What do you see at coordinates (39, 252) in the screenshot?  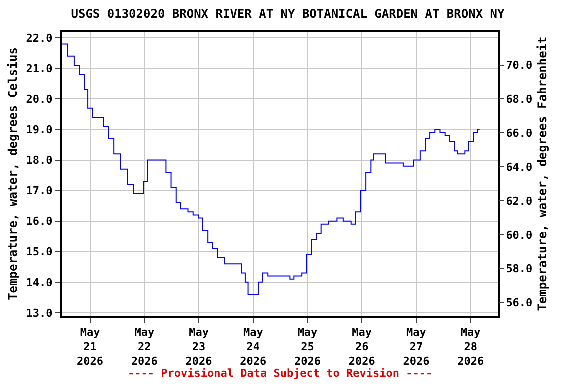 I see `y-tick-label: 15.0` at bounding box center [39, 252].